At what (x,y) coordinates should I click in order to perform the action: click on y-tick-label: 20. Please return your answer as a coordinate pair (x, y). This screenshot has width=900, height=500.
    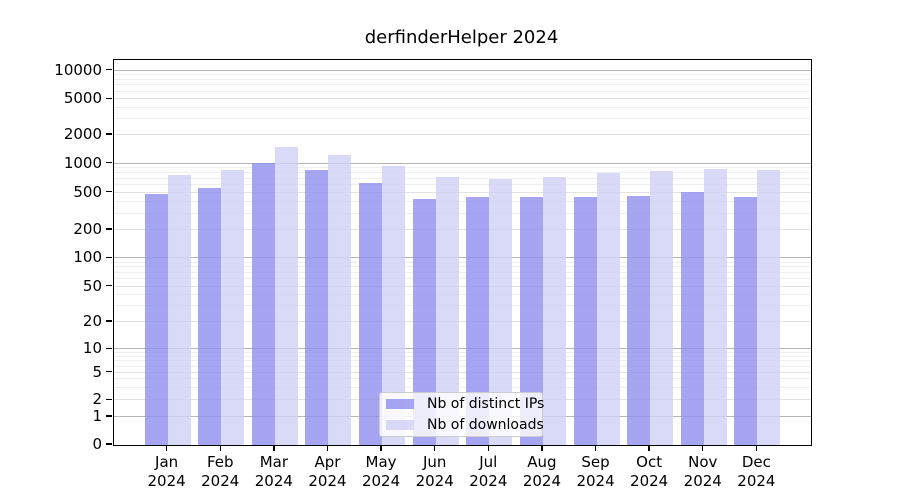
    Looking at the image, I should click on (92, 321).